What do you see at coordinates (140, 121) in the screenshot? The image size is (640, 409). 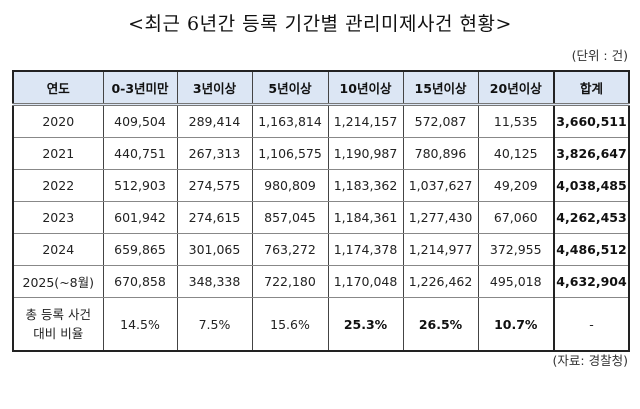 I see `cell: 409,504` at bounding box center [140, 121].